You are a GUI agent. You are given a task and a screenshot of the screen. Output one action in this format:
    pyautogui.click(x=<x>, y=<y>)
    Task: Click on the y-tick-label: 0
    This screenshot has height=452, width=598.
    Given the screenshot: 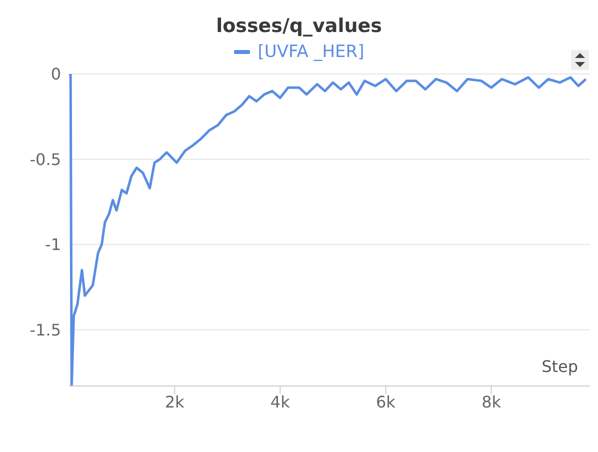 What is the action you would take?
    pyautogui.click(x=55, y=74)
    